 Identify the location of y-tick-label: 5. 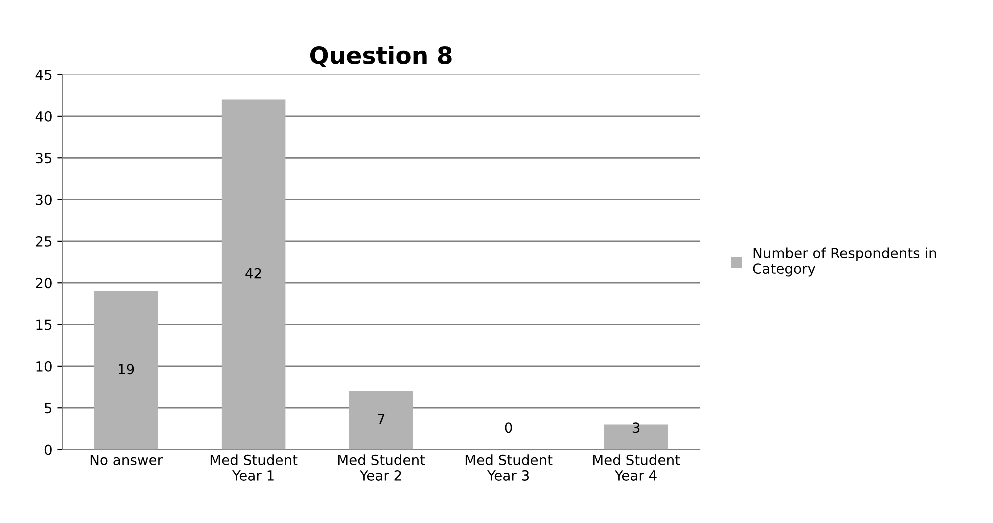
(48, 408).